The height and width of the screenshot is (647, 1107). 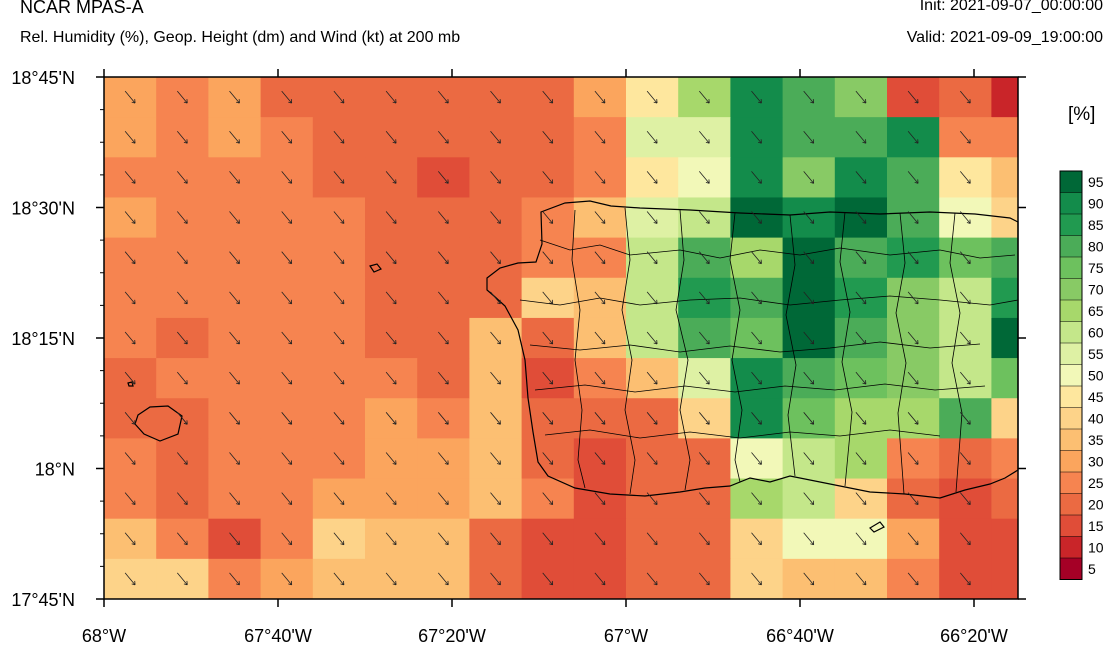 What do you see at coordinates (1096, 397) in the screenshot?
I see `colorbar-label: 45` at bounding box center [1096, 397].